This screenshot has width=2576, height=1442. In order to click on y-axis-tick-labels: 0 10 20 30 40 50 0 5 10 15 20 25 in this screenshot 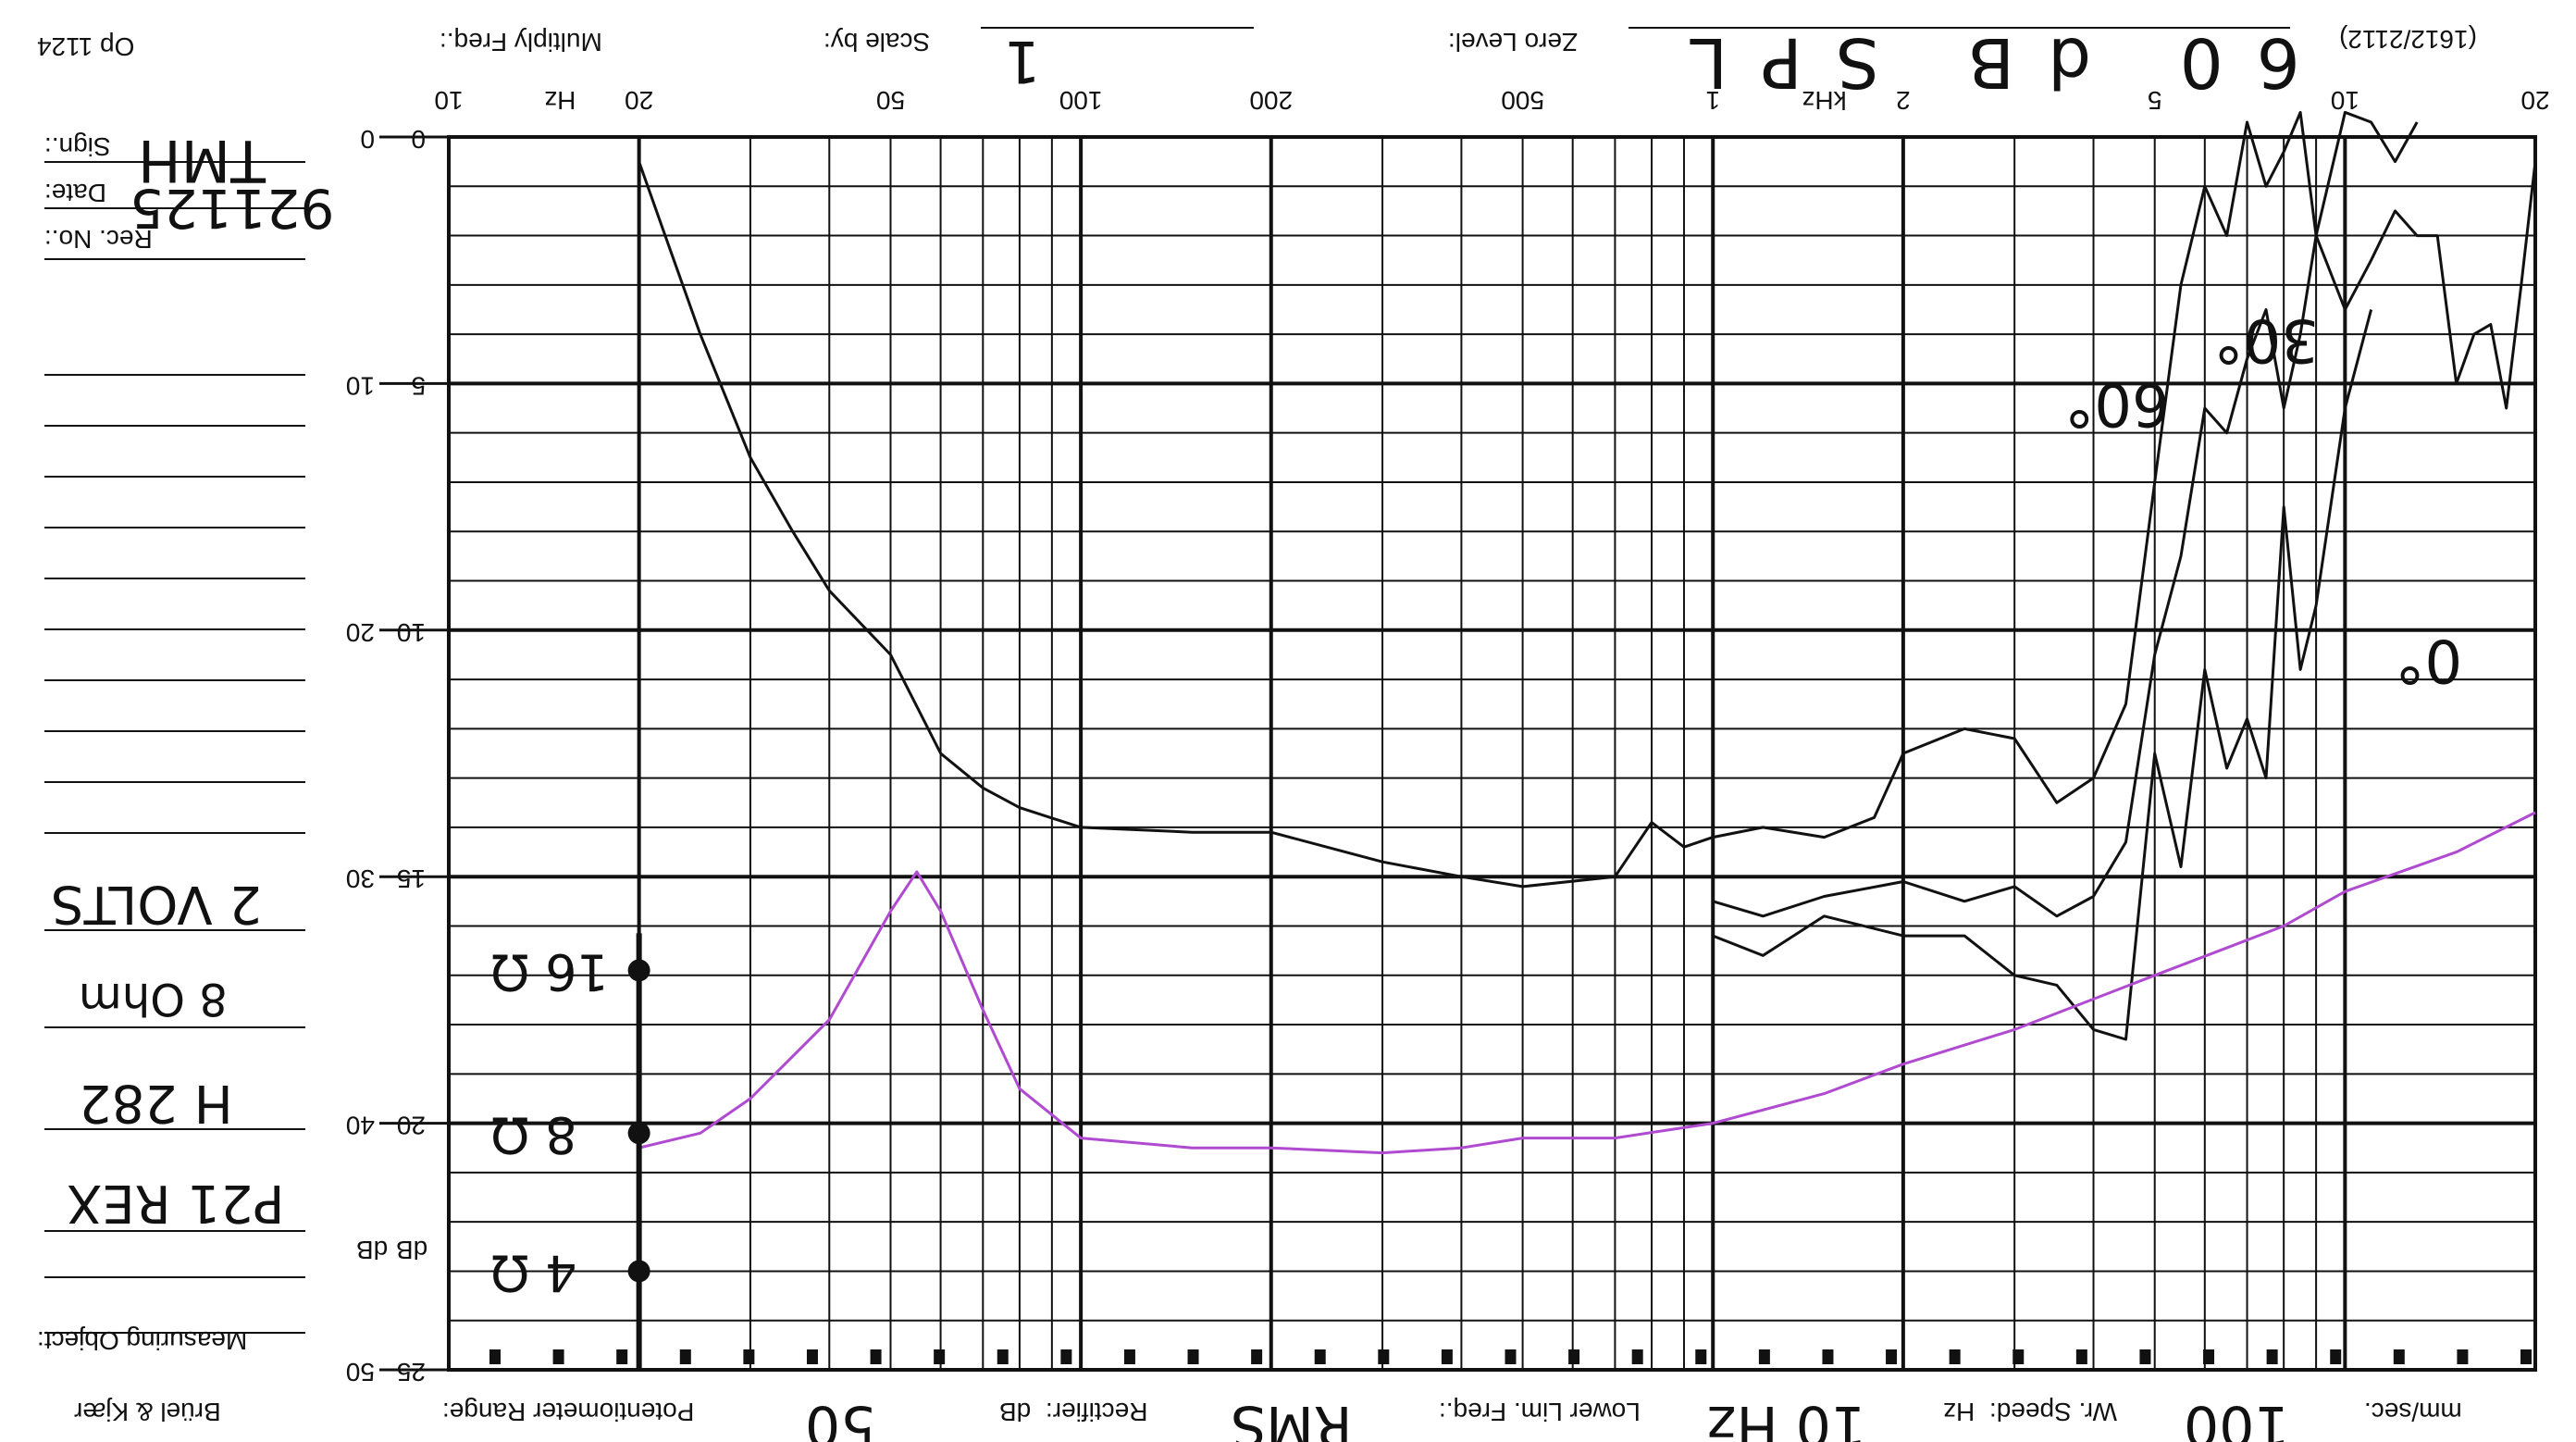, I will do `click(397, 755)`.